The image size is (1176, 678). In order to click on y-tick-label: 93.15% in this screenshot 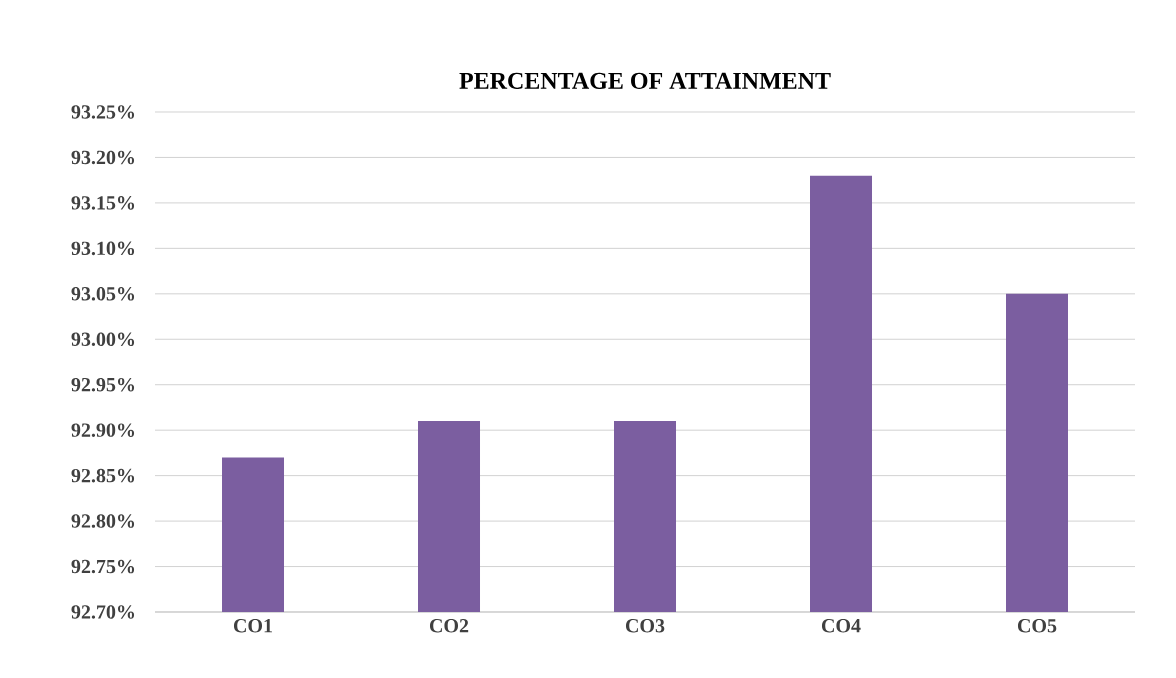, I will do `click(103, 203)`.